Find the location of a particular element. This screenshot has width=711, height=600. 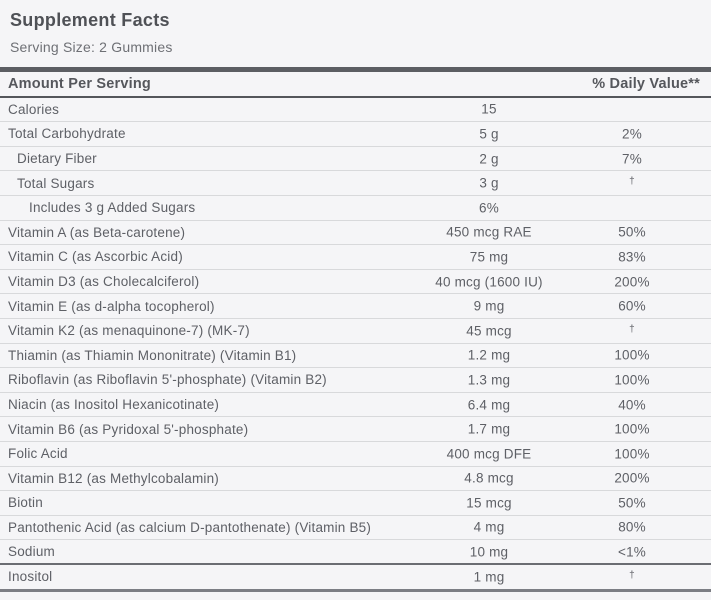

nutrient-daily-value: 7% is located at coordinates (632, 159).